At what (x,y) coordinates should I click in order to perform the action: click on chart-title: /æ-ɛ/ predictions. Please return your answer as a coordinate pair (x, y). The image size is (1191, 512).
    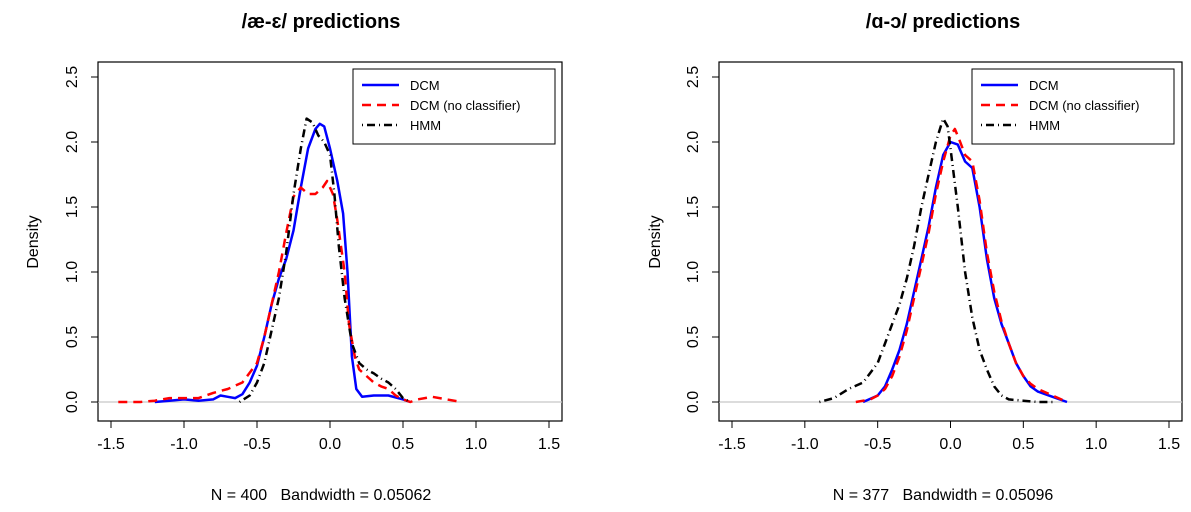
    Looking at the image, I should click on (321, 22).